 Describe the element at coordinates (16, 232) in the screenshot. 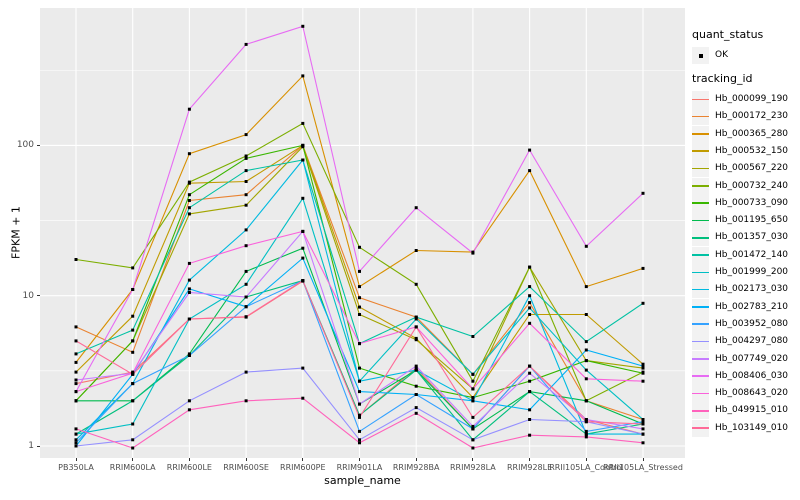

I see `y-axis-title: FPKM + 1` at that location.